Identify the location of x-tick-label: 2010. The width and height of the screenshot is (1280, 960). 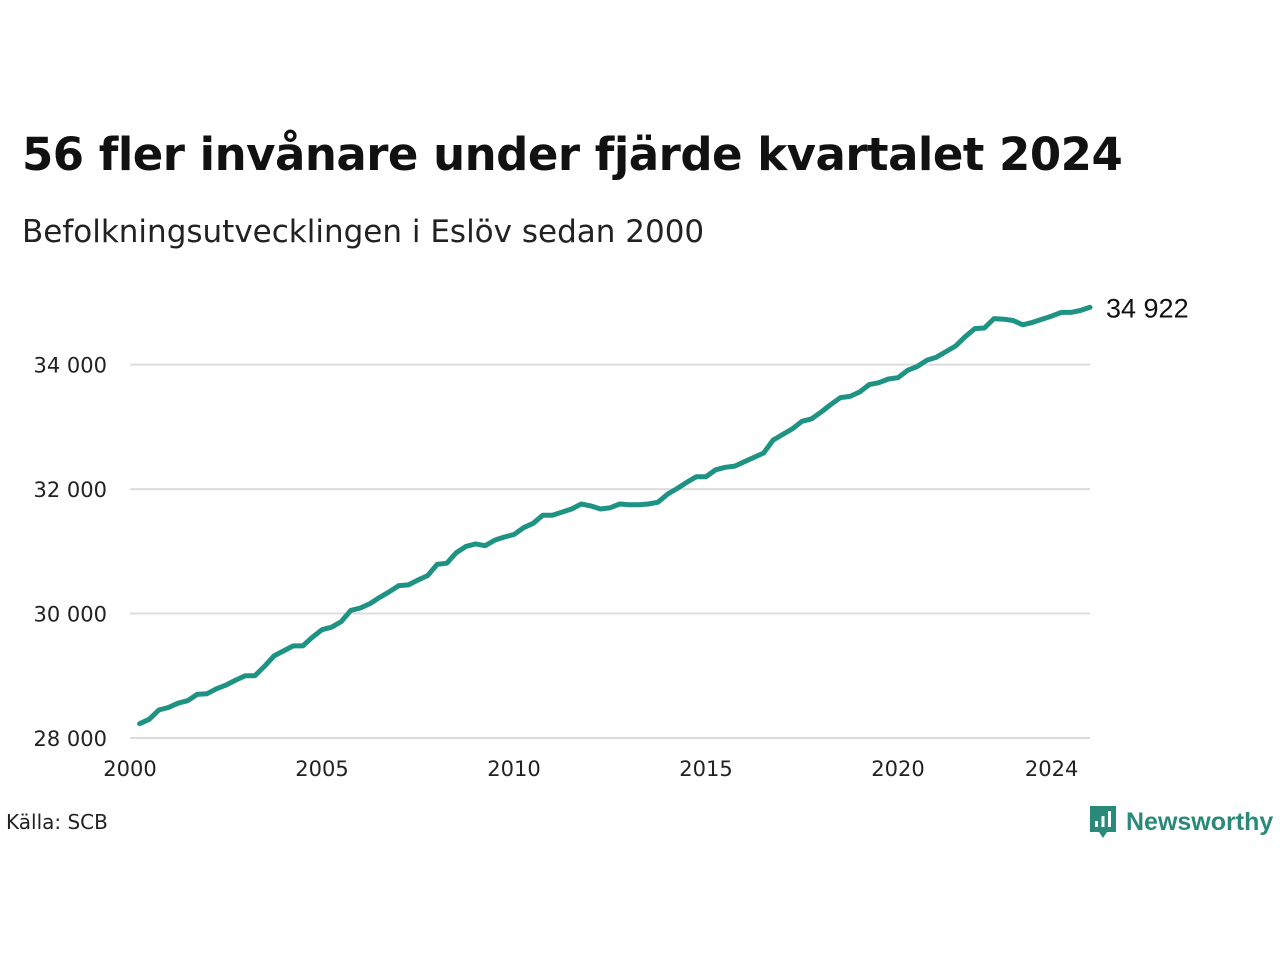
(513, 769).